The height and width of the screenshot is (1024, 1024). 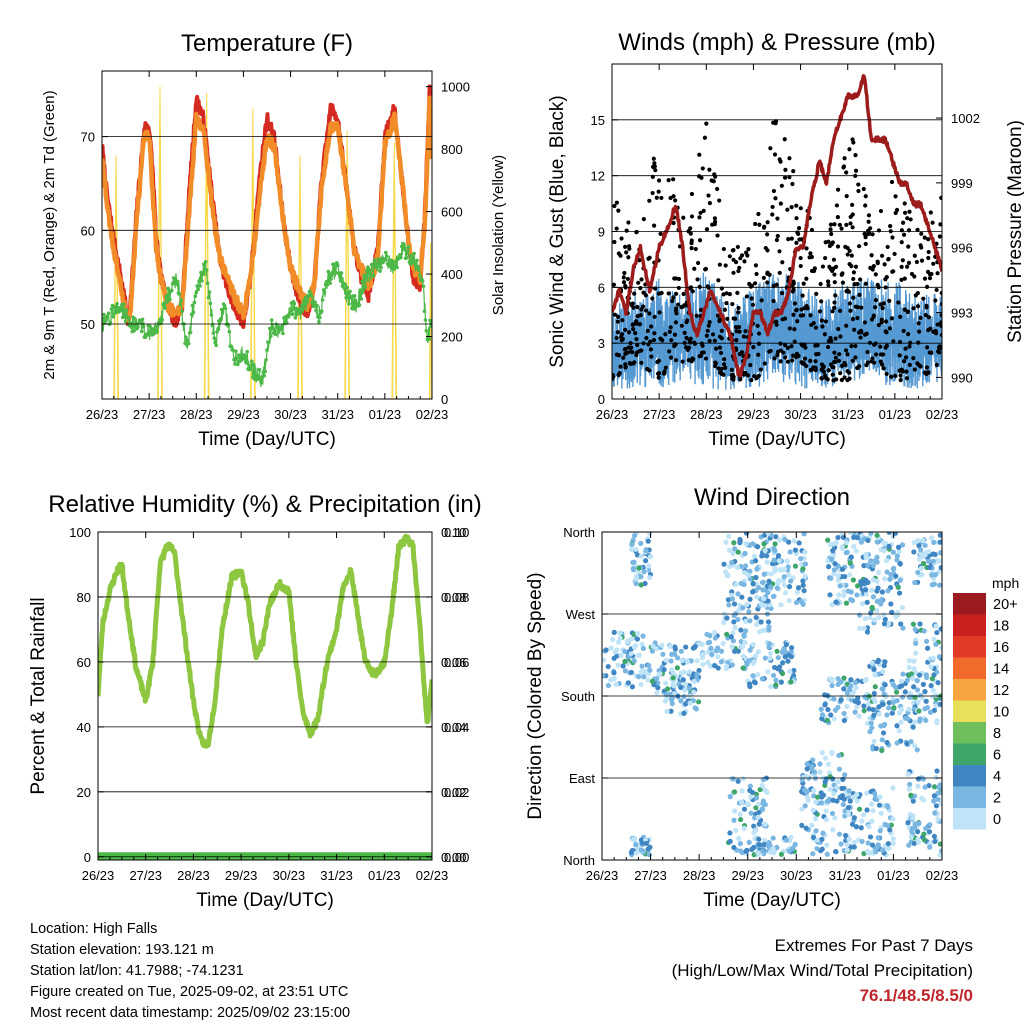 What do you see at coordinates (969, 733) in the screenshot?
I see `legend-swatch` at bounding box center [969, 733].